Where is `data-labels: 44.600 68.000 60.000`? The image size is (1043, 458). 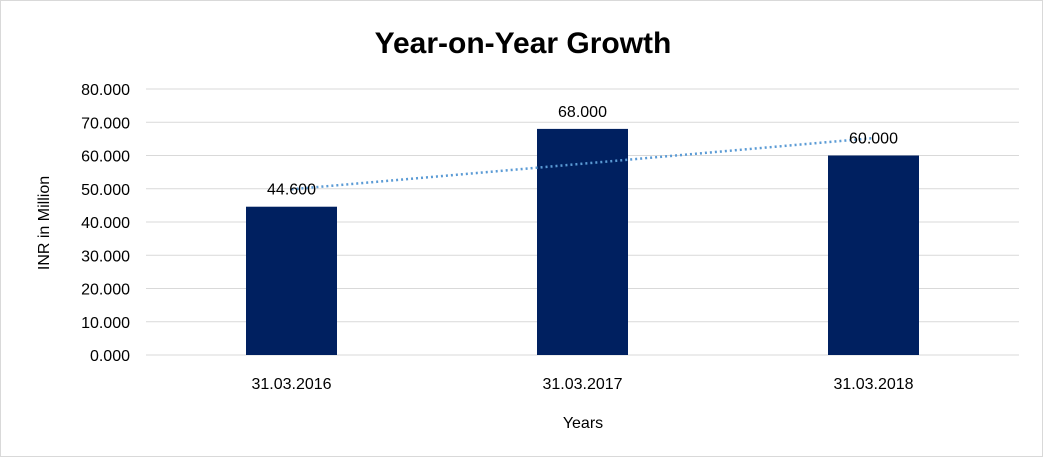 data-labels: 44.600 68.000 60.000 is located at coordinates (582, 151).